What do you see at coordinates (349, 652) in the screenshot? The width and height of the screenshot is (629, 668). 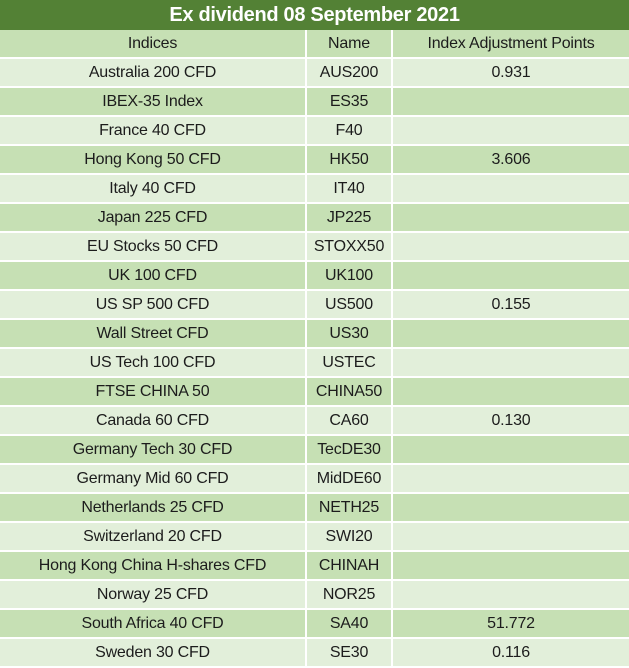 I see `name-cell: SE30` at bounding box center [349, 652].